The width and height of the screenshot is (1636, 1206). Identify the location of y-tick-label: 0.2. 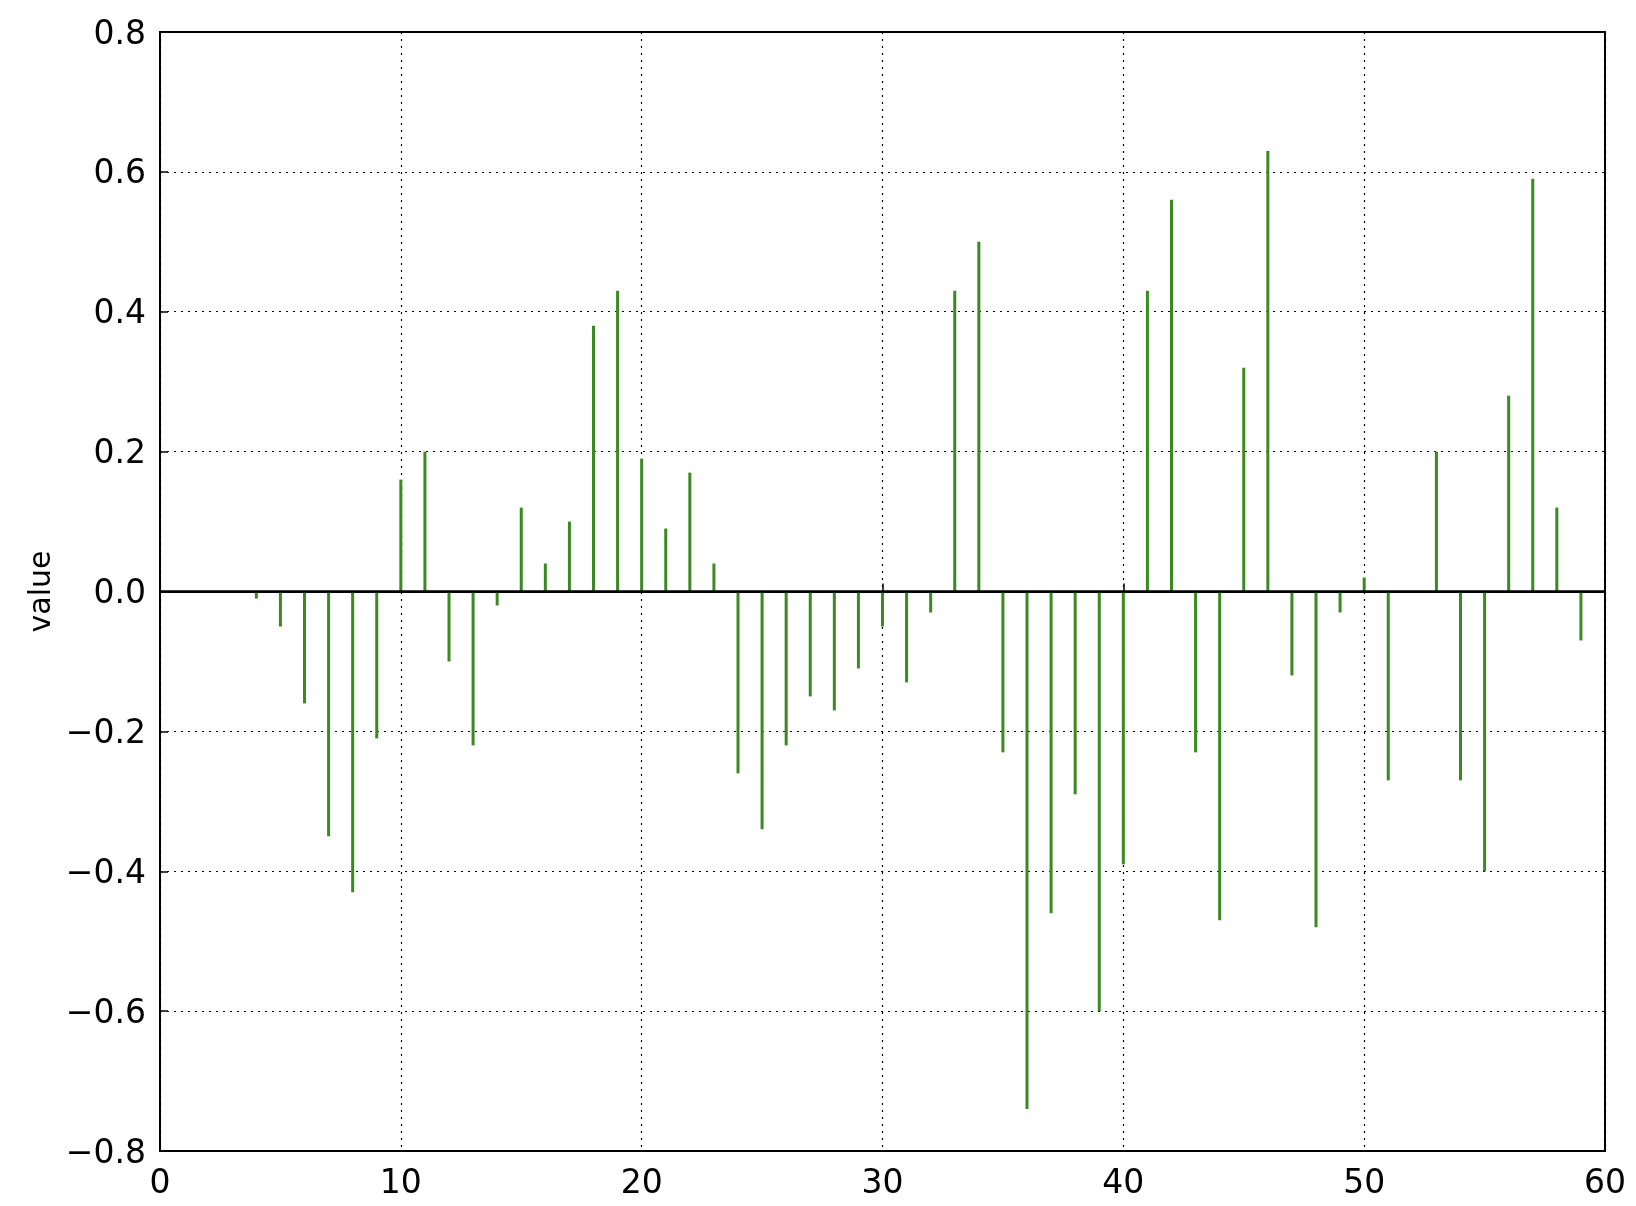
(119, 452).